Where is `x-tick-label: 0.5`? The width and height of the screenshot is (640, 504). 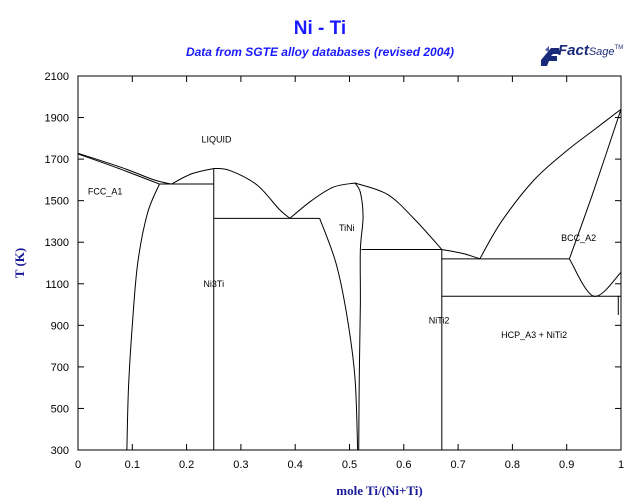 x-tick-label: 0.5 is located at coordinates (349, 465).